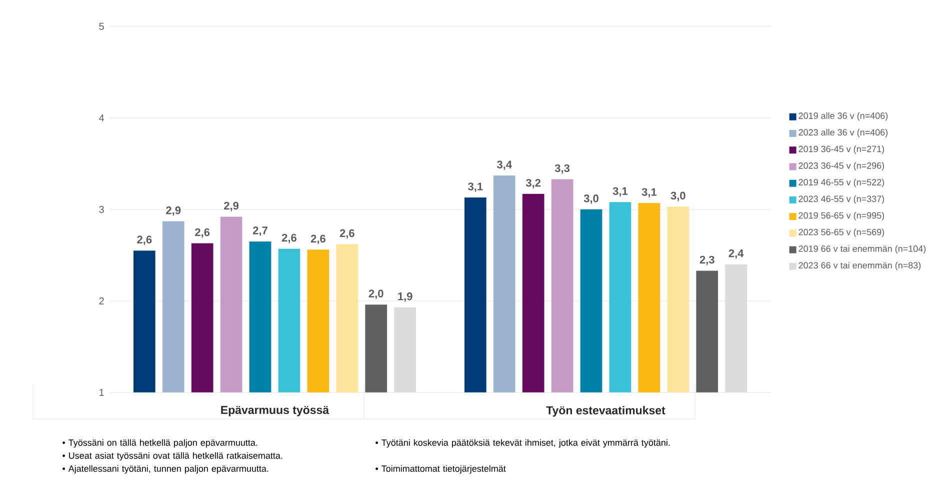 The image size is (929, 483). I want to click on y-tick-label: 1, so click(102, 392).